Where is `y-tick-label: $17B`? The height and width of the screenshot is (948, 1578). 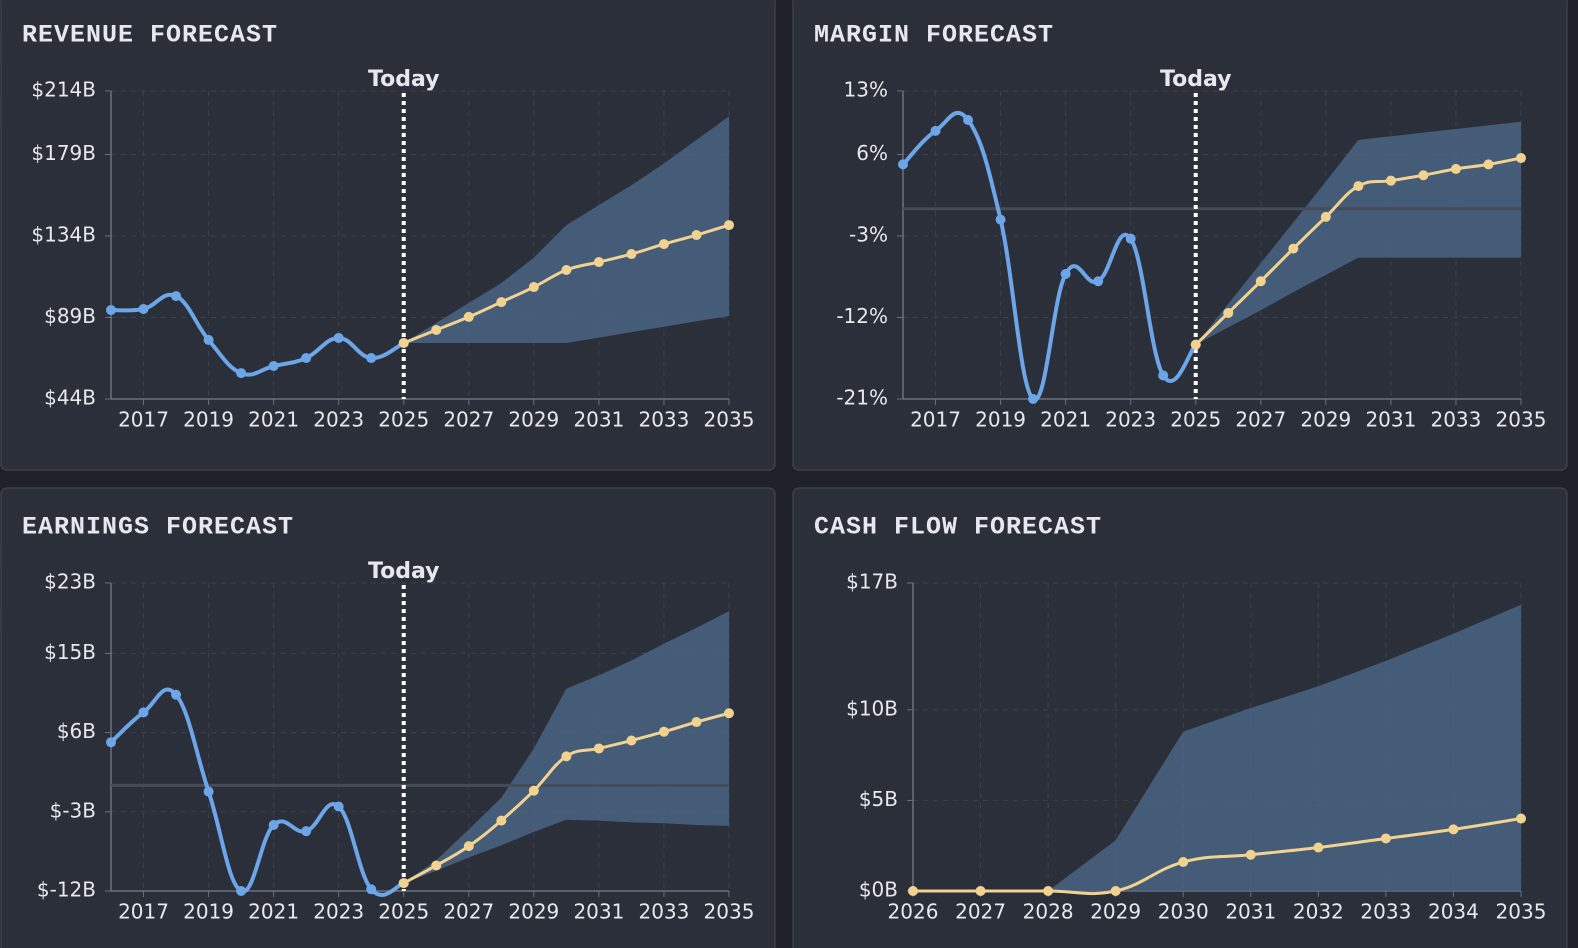
y-tick-label: $17B is located at coordinates (872, 582).